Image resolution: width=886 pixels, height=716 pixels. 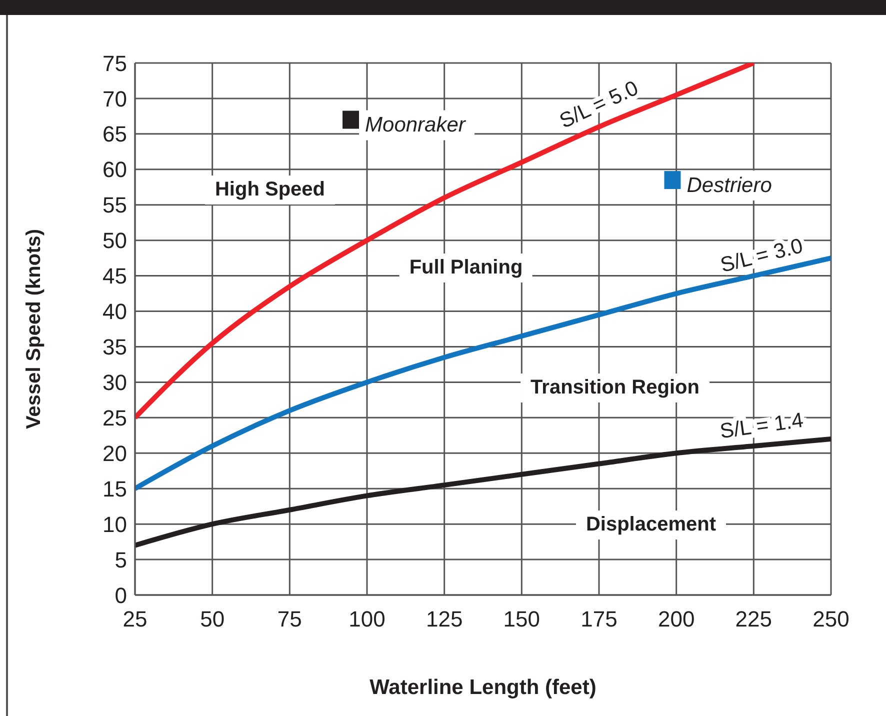 I want to click on y-axis-title: Vessel Speed (knots), so click(x=34, y=329).